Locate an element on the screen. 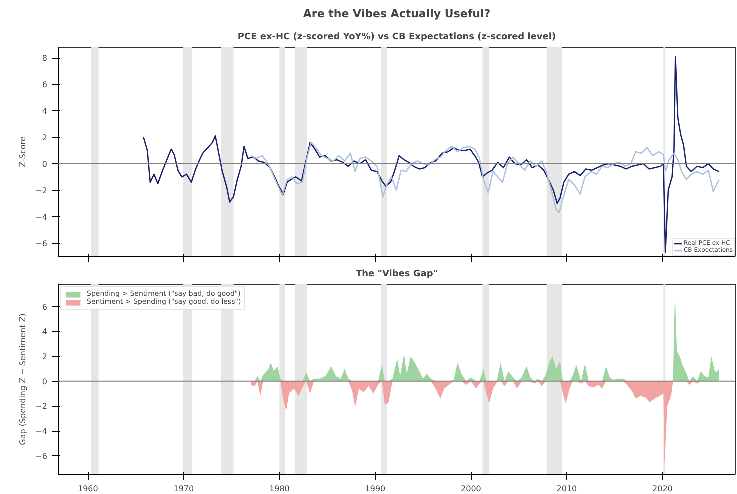 This screenshot has height=494, width=737. x-tick-label: 2010 is located at coordinates (567, 489).